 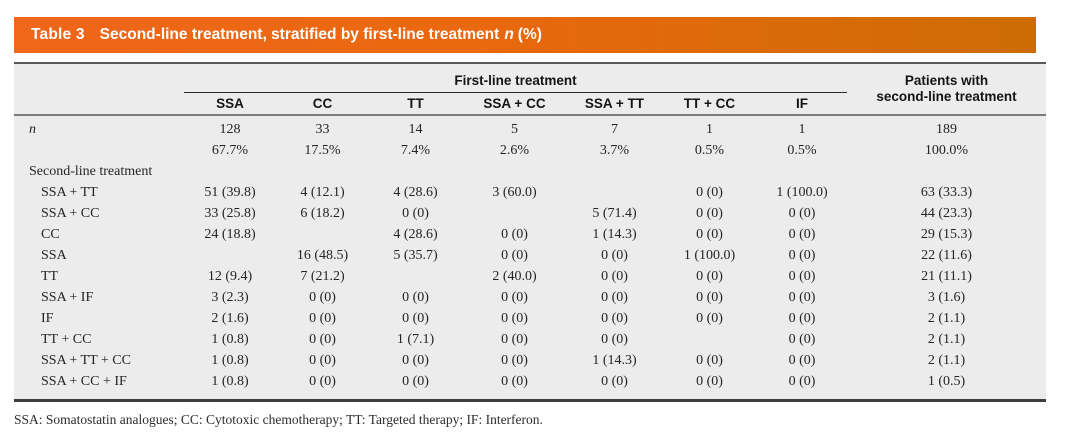 What do you see at coordinates (32, 129) in the screenshot?
I see `row-label: n` at bounding box center [32, 129].